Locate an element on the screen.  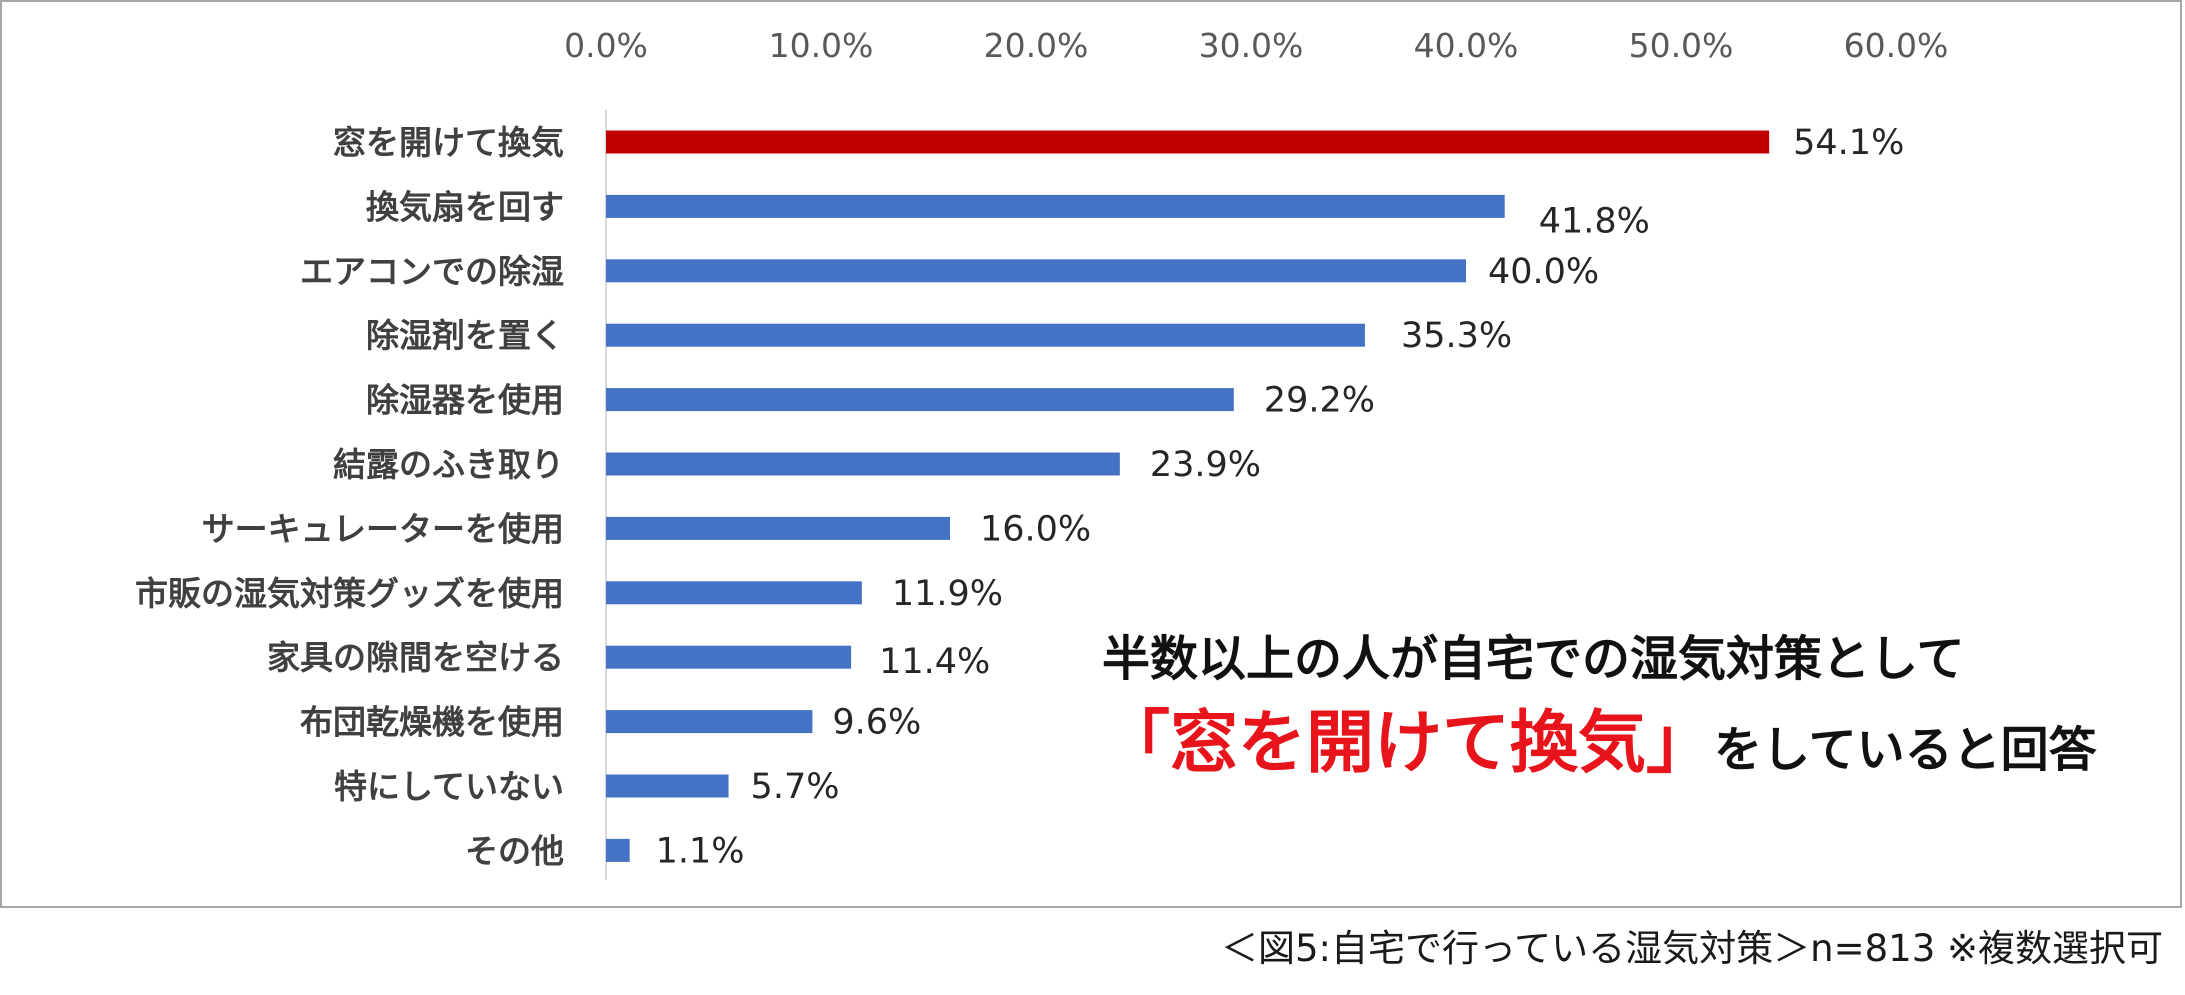
data-label: 23.9% is located at coordinates (1205, 465).